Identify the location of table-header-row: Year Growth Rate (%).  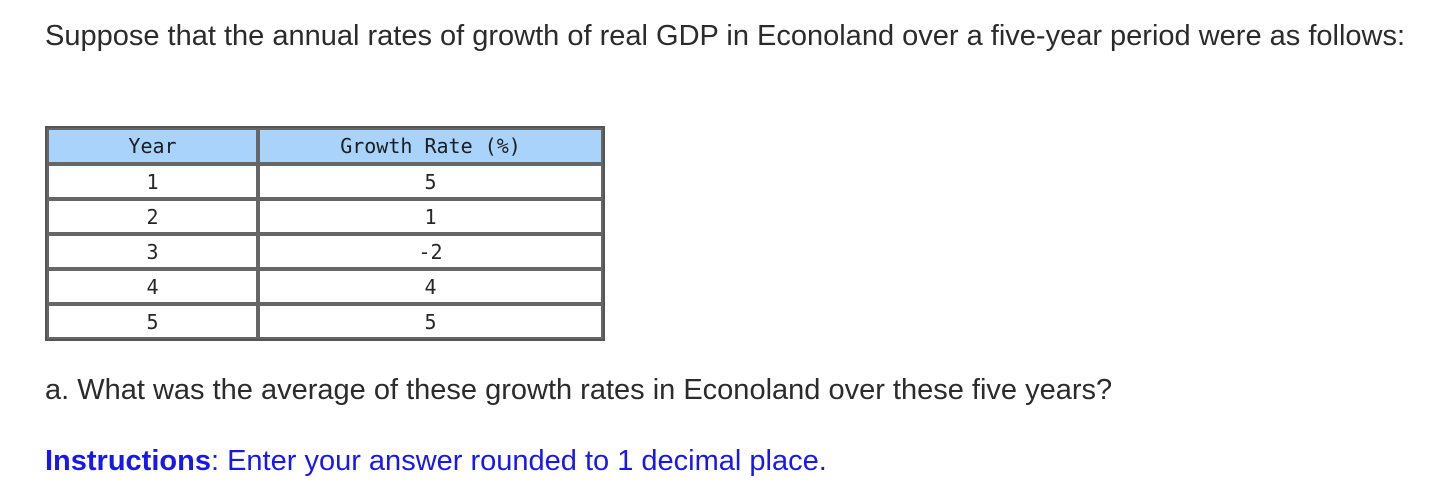
(325, 146).